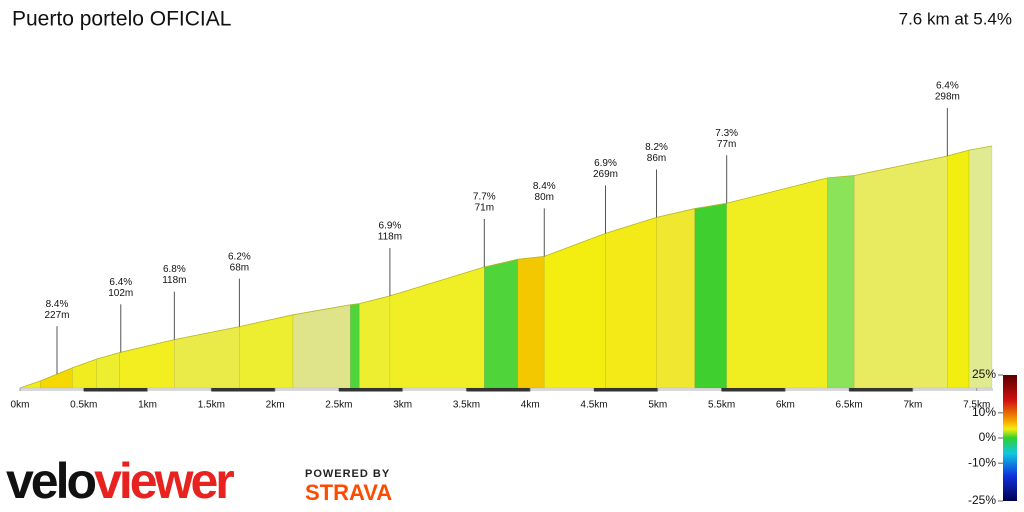  What do you see at coordinates (121, 19) in the screenshot?
I see `chart-title: Puerto portelo OFICIAL` at bounding box center [121, 19].